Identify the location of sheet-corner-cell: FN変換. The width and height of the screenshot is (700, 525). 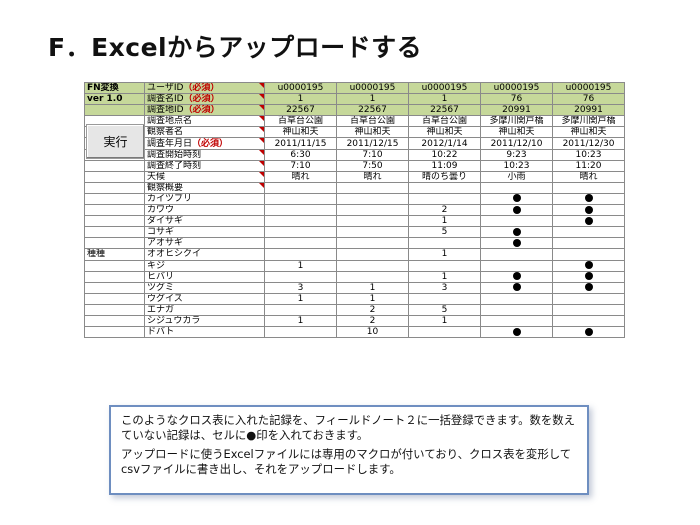
(114, 88).